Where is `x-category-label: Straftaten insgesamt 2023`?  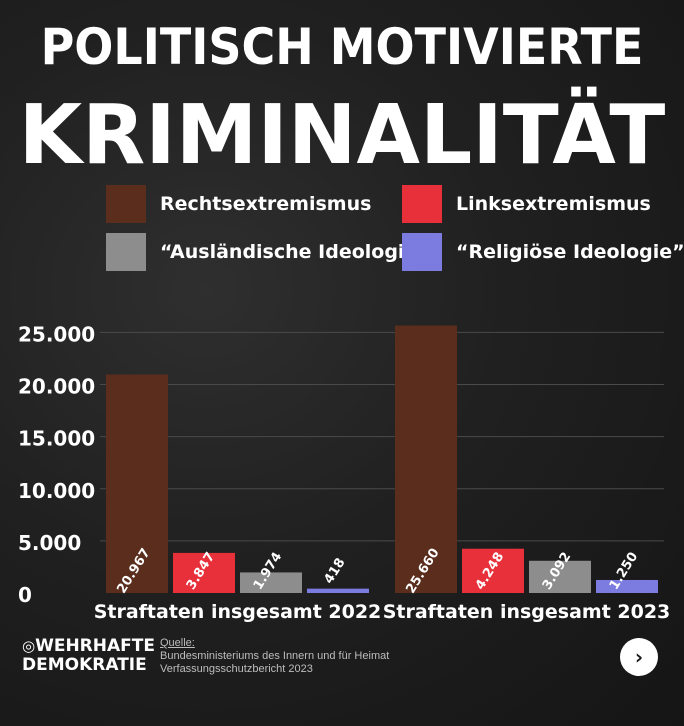
x-category-label: Straftaten insgesamt 2023 is located at coordinates (527, 612).